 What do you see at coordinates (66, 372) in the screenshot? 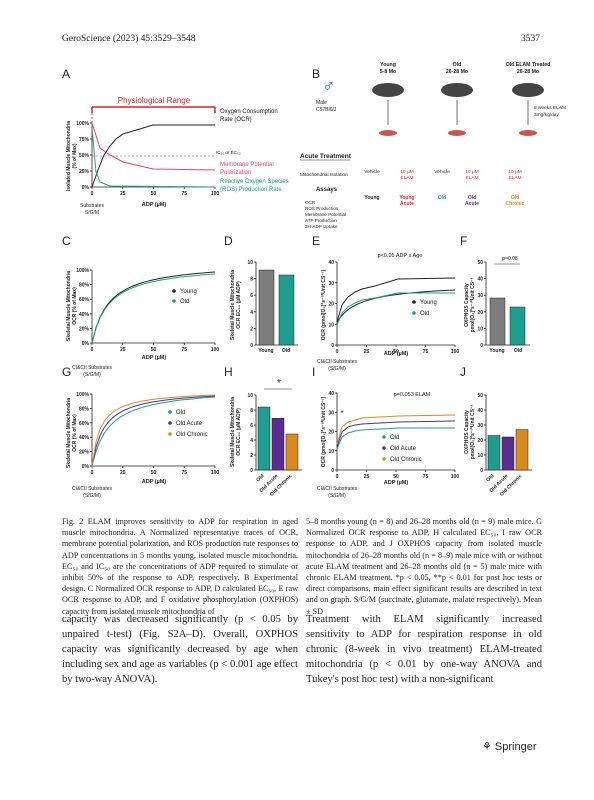
I see `panel-label: G` at bounding box center [66, 372].